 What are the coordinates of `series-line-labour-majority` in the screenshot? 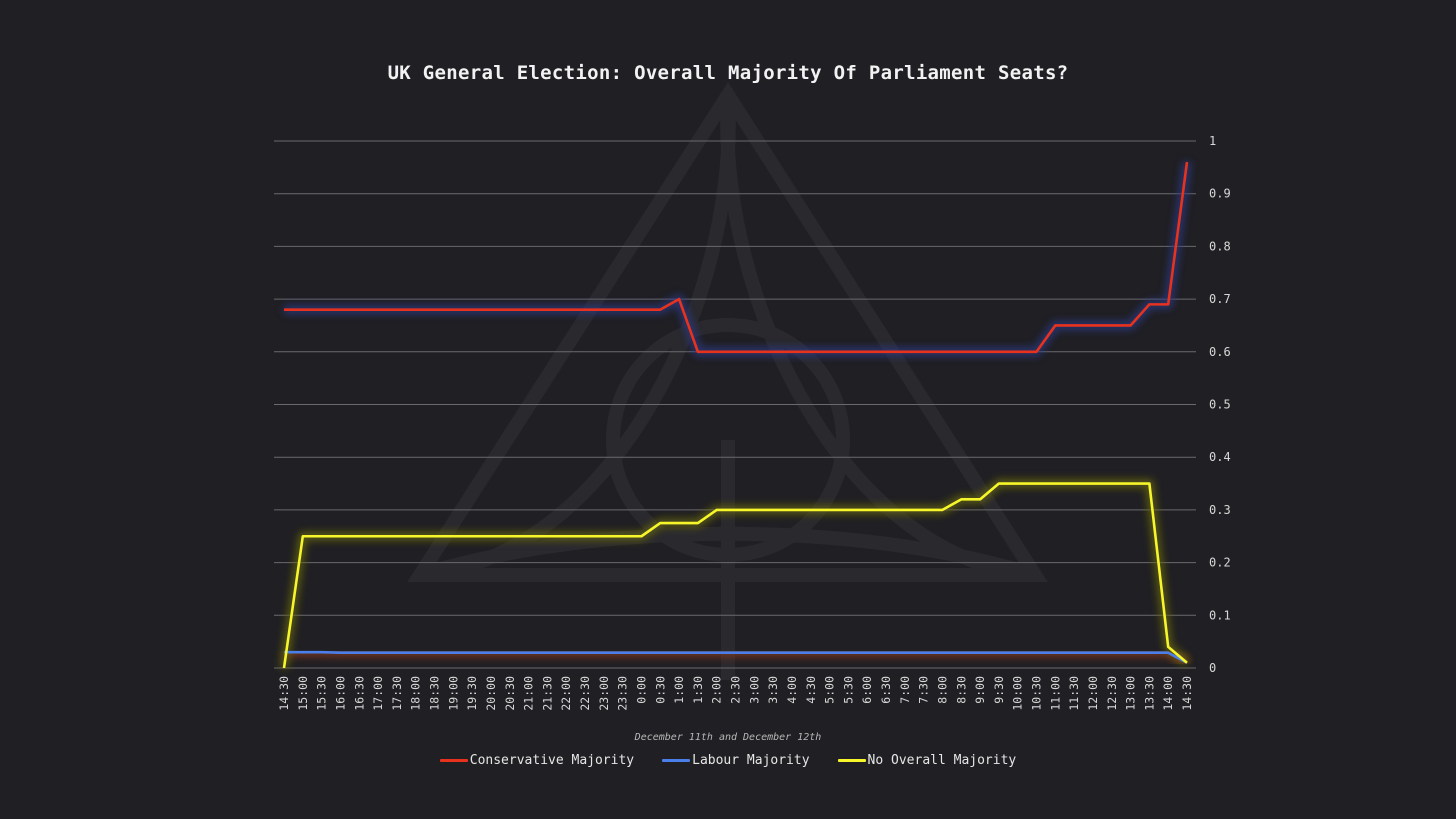 It's located at (736, 657).